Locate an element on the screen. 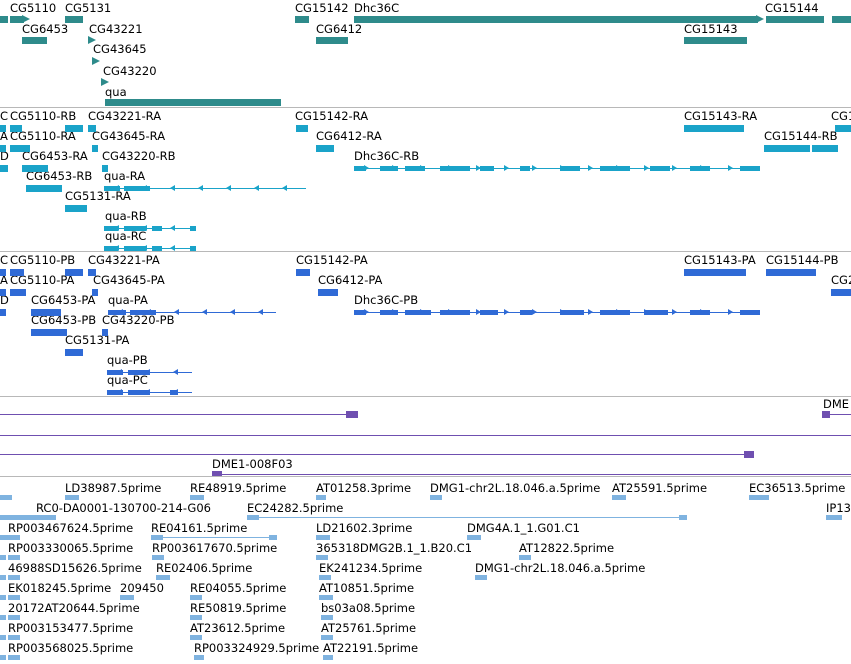  est-line is located at coordinates (214, 537).